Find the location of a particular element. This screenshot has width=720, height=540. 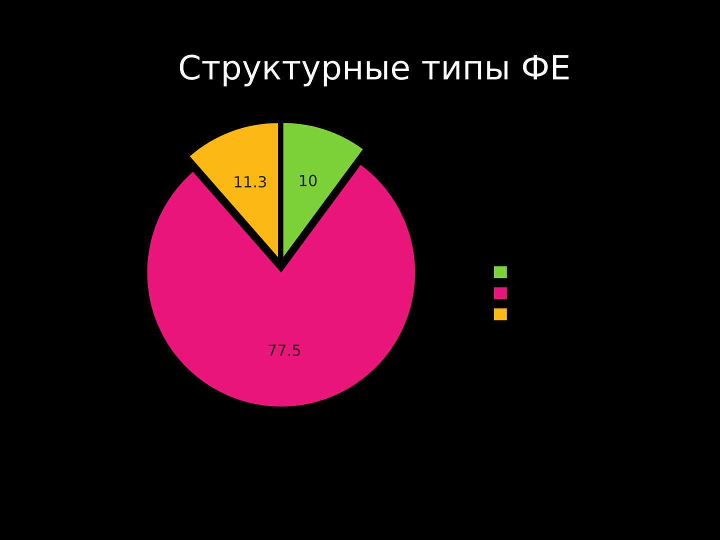

data-label: 10 is located at coordinates (308, 180).